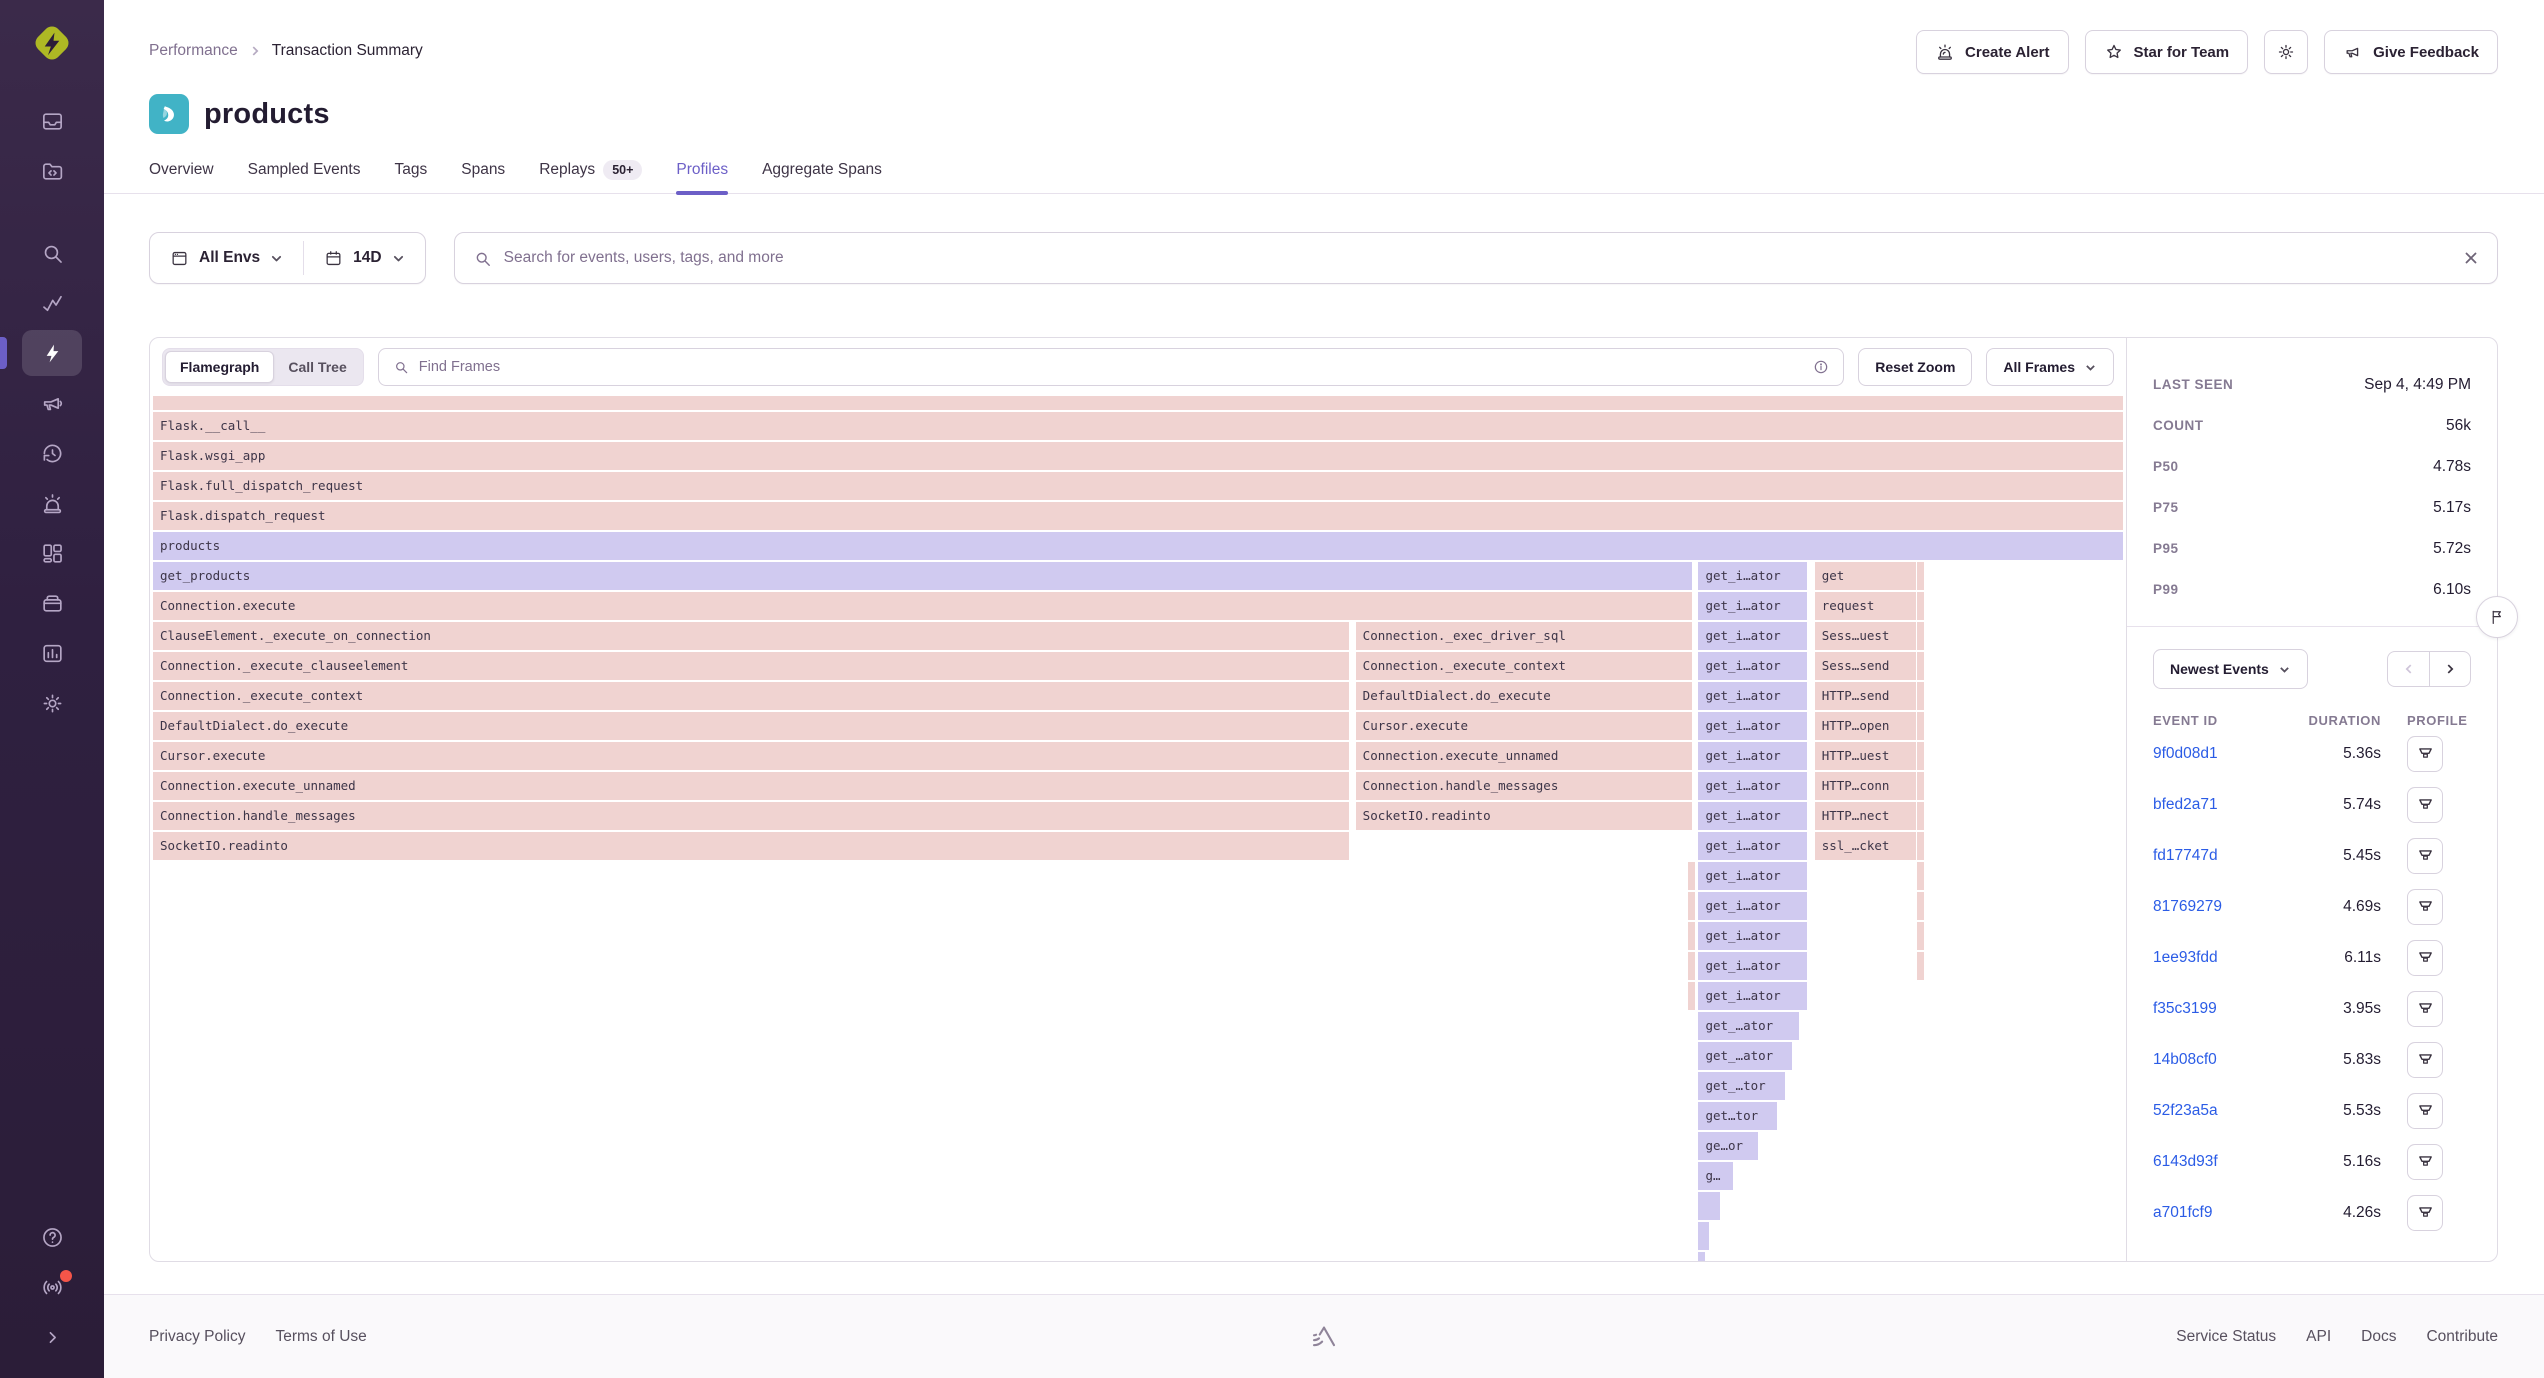 This screenshot has width=2544, height=1378. I want to click on event-id-link: bfed2a71, so click(2185, 804).